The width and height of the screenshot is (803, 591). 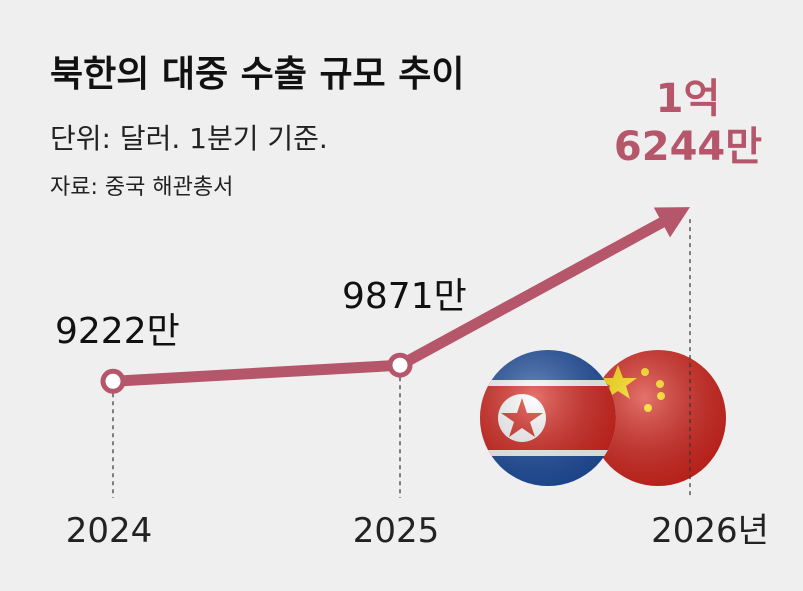 What do you see at coordinates (141, 187) in the screenshot?
I see `source: 자료: 중국 해관총서` at bounding box center [141, 187].